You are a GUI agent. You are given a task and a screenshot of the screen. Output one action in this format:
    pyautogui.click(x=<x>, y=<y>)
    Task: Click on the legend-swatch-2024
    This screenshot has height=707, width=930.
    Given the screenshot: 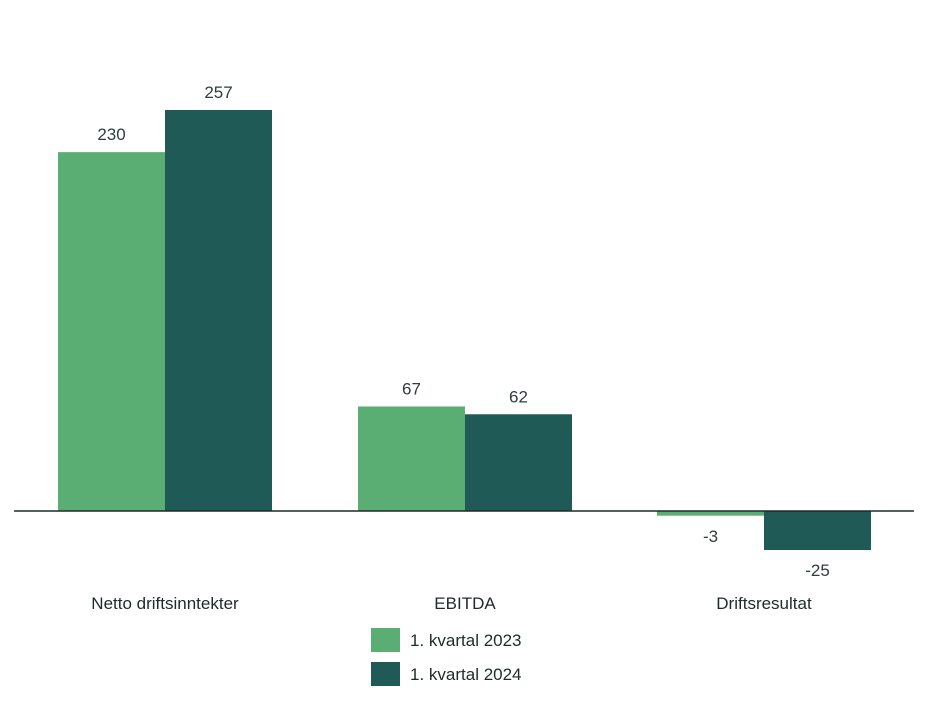 What is the action you would take?
    pyautogui.click(x=385, y=674)
    